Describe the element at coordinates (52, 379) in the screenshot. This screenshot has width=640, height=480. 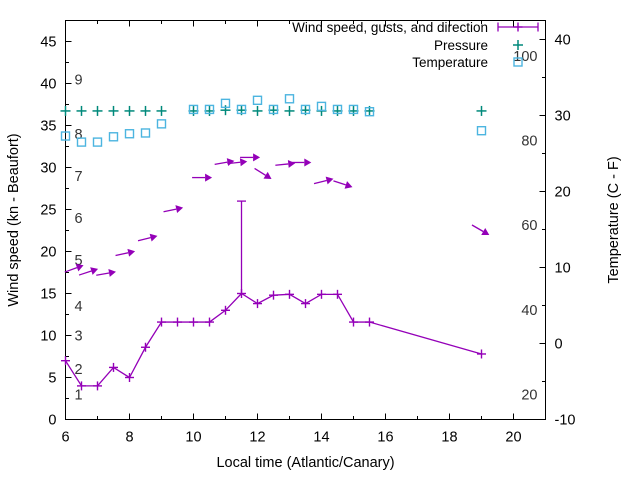
I see `y-tick-label: 5` at that location.